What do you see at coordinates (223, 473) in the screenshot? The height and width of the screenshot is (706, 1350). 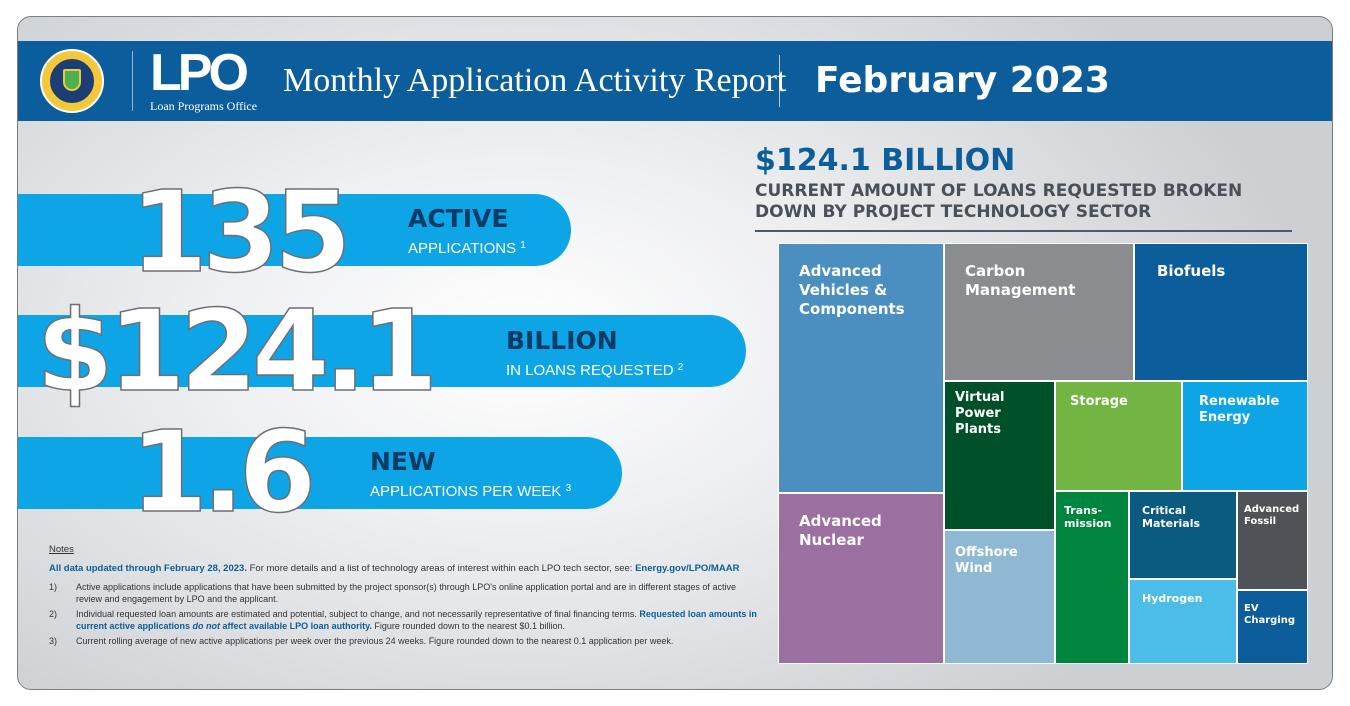 I see `stat-new-number: 1.6` at bounding box center [223, 473].